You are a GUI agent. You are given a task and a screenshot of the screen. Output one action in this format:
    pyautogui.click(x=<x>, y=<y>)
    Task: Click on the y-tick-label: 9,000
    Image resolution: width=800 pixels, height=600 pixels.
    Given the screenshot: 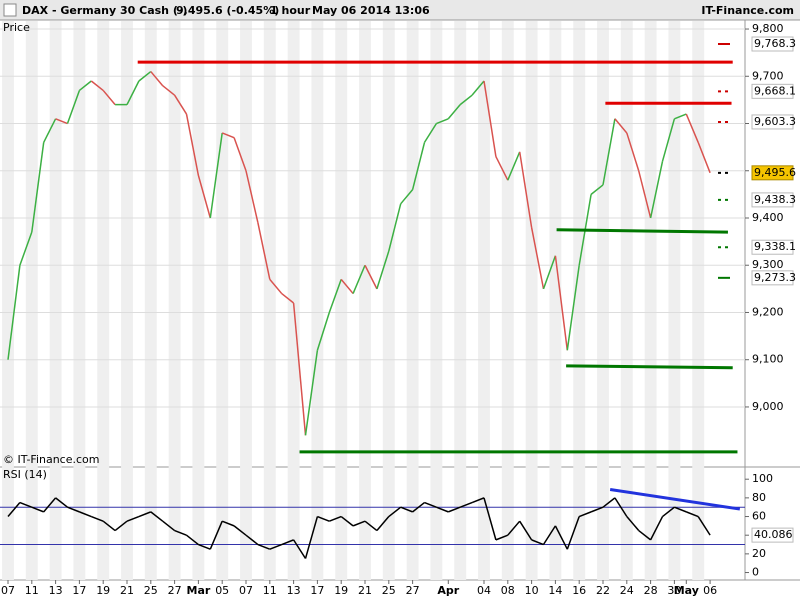 What is the action you would take?
    pyautogui.click(x=768, y=406)
    